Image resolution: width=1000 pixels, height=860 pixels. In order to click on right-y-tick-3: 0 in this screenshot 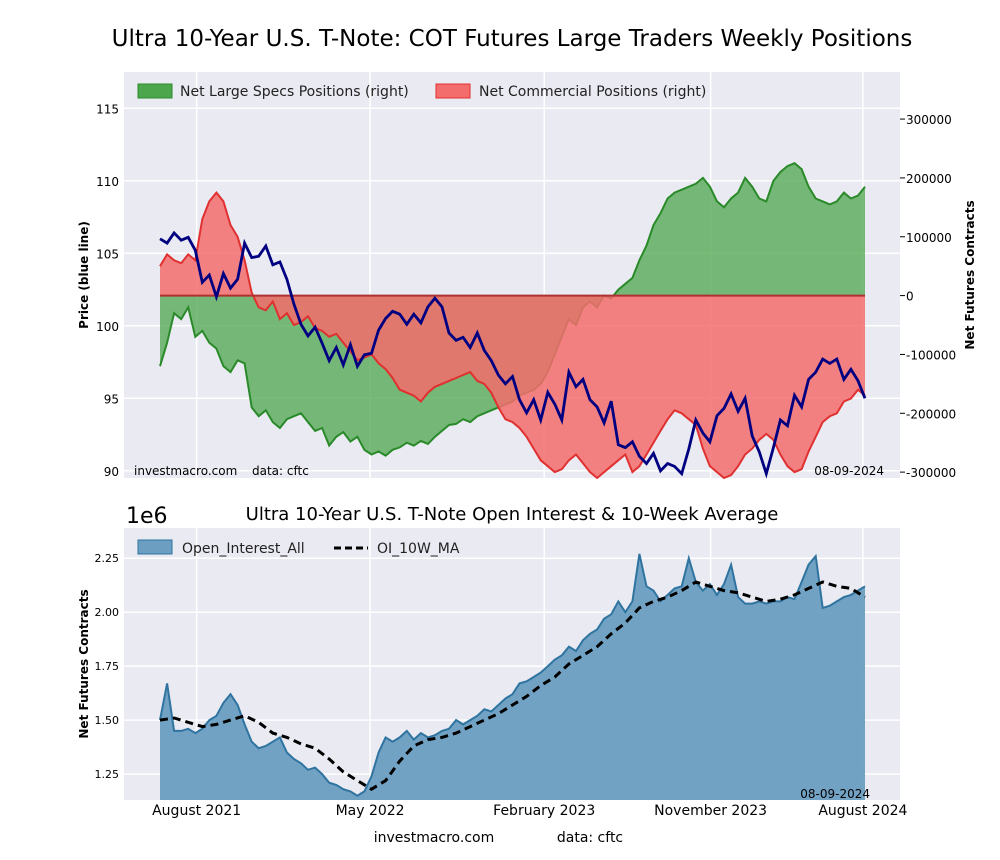, I will do `click(910, 297)`.